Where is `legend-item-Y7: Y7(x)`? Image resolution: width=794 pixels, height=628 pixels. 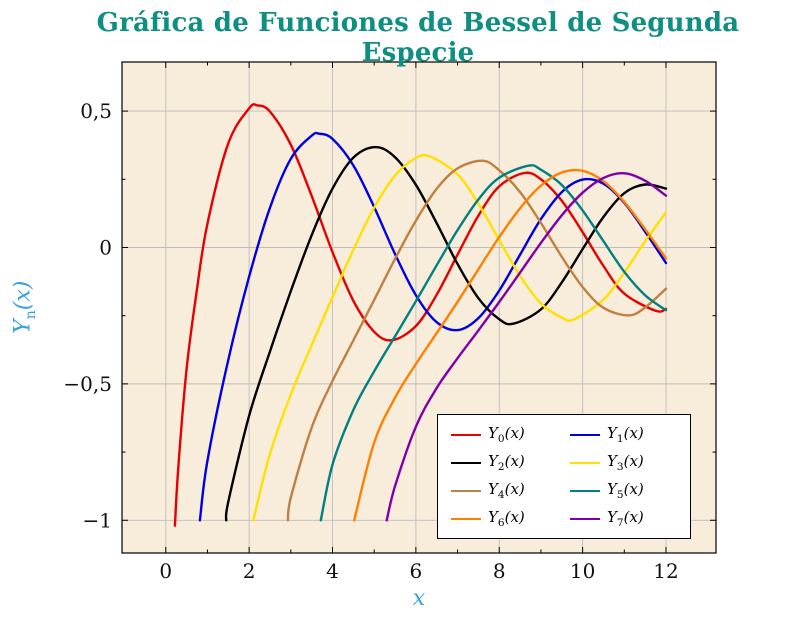 legend-item-Y7: Y7(x) is located at coordinates (623, 518).